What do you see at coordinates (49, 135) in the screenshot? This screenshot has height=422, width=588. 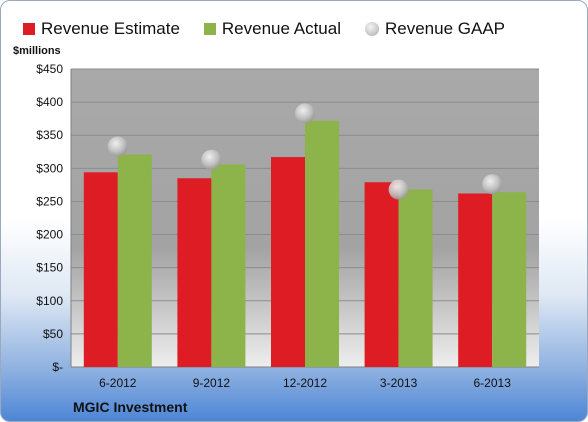 I see `y-tick-label: $350` at bounding box center [49, 135].